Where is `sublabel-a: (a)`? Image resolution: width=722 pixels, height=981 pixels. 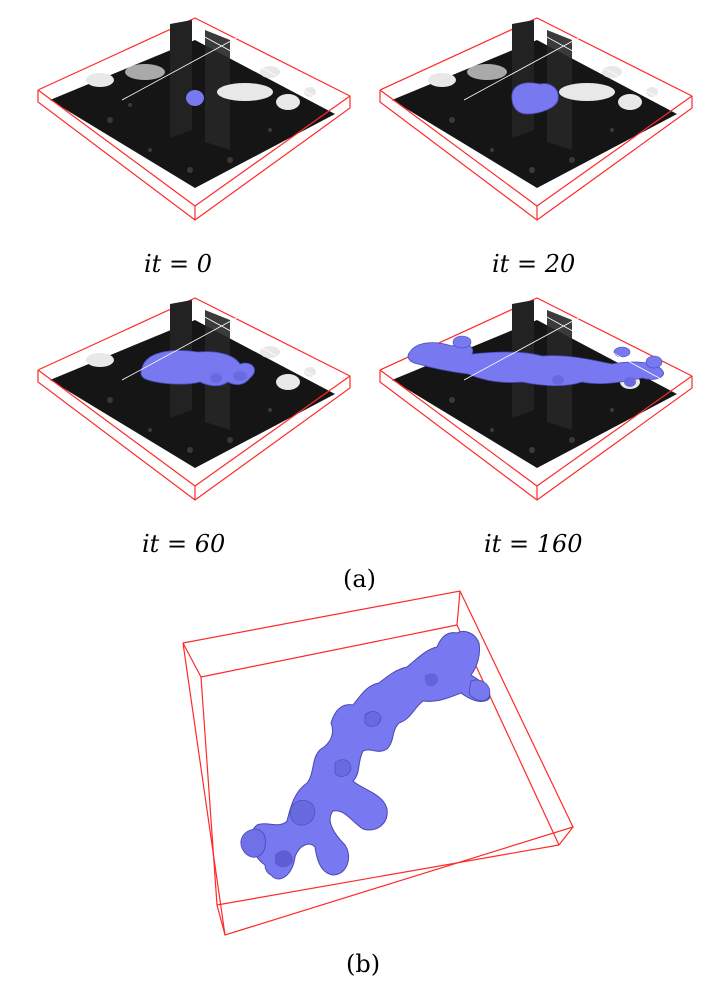
sublabel-a: (a) is located at coordinates (360, 579).